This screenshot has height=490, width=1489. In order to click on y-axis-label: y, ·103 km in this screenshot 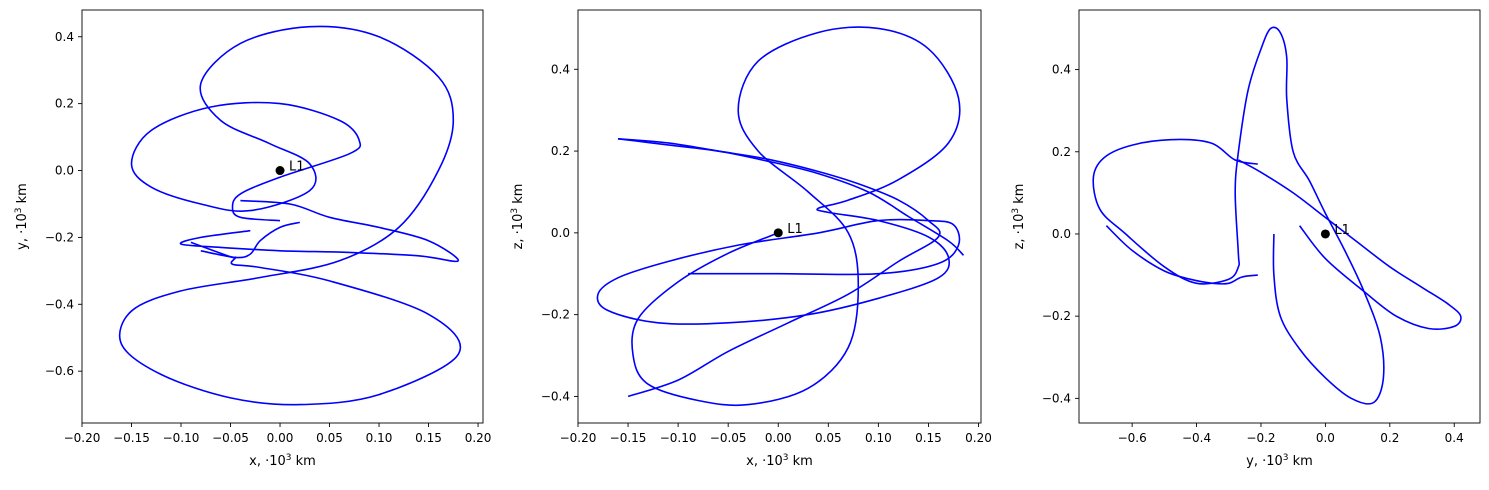, I will do `click(22, 216)`.